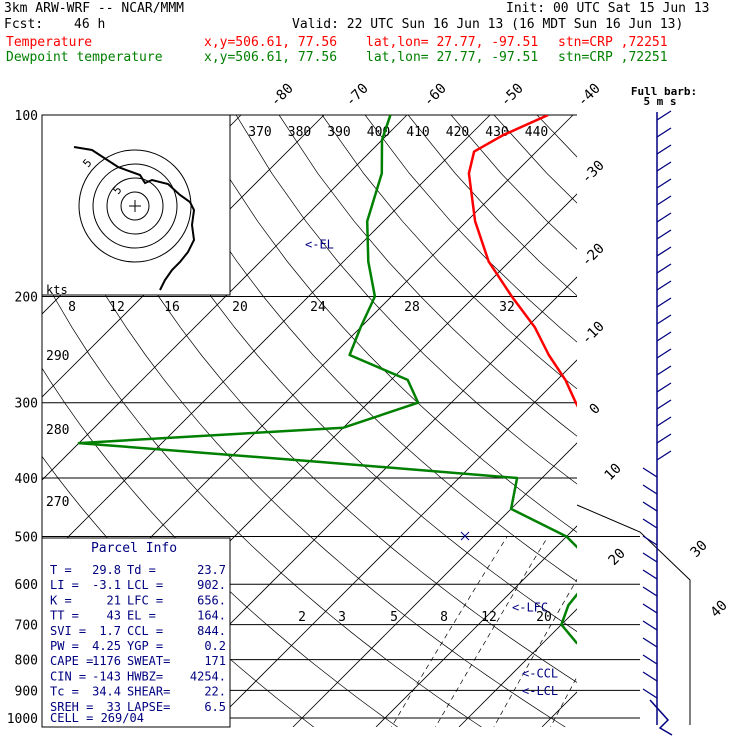 This screenshot has width=740, height=740. Describe the element at coordinates (211, 600) in the screenshot. I see `parcel-info-value: 656.` at that location.